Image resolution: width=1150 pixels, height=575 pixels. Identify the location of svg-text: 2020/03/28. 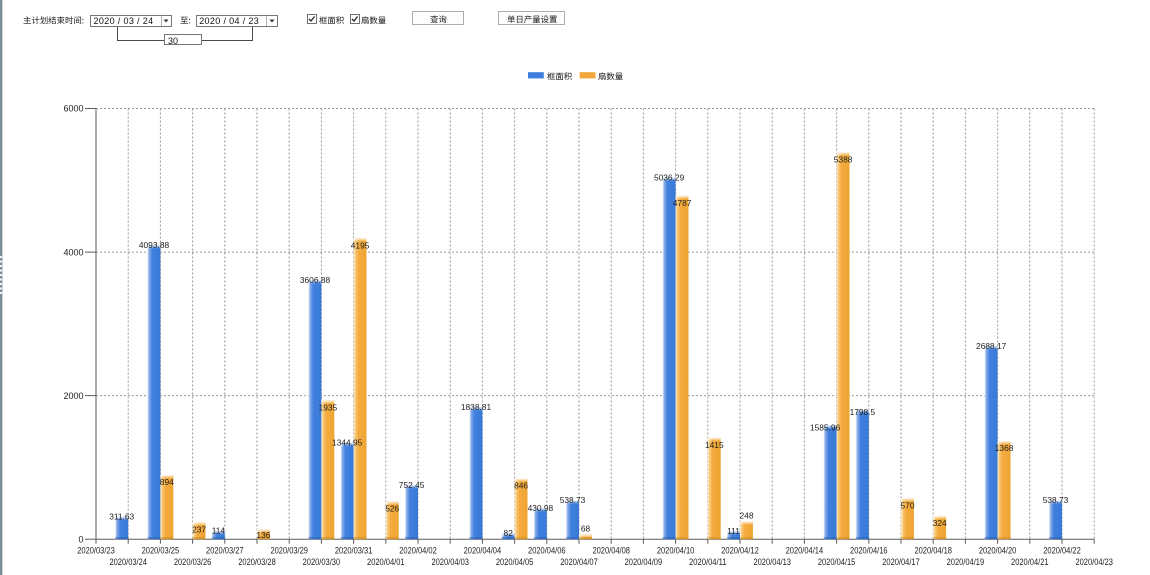
(257, 562).